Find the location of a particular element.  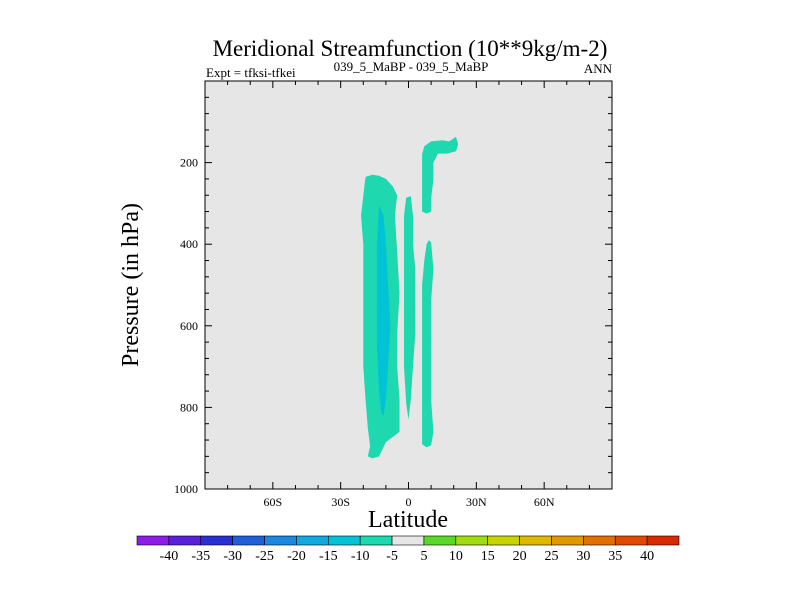

colorbar-label: 5 is located at coordinates (423, 556).